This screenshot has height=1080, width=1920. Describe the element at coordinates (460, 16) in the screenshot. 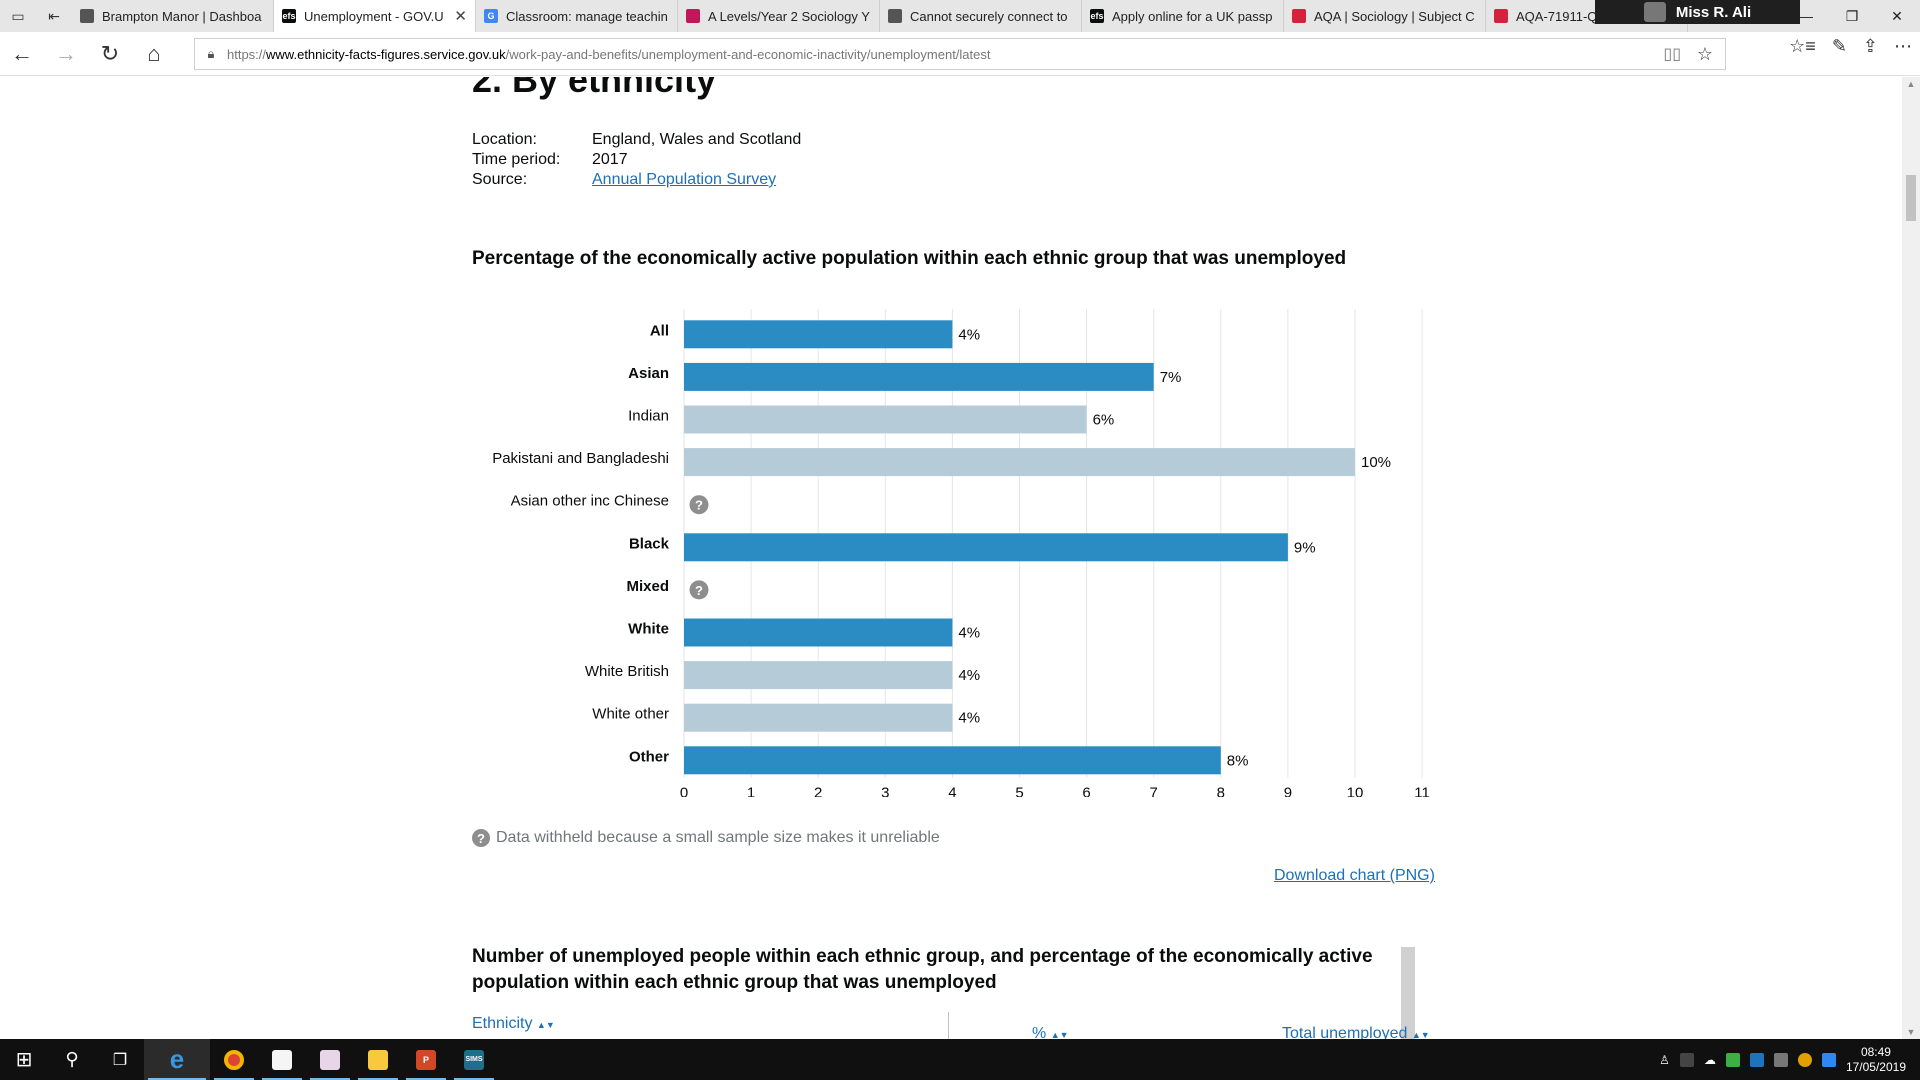

I see `tab-close-icon: ✕` at that location.